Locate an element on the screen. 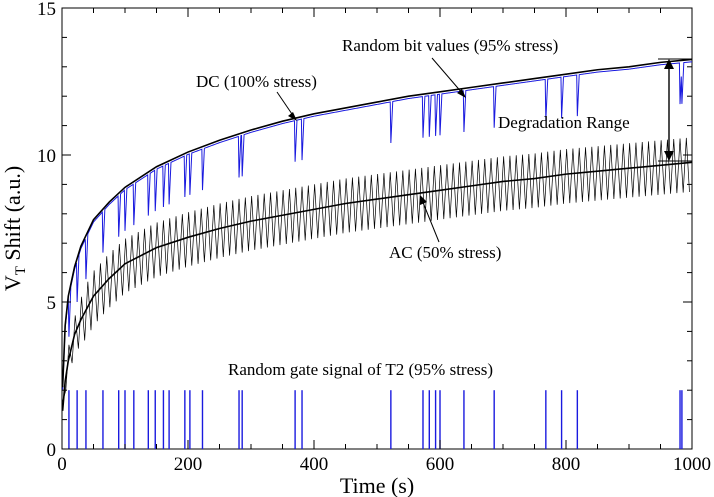 The image size is (714, 497). x-tick-label: 1000 is located at coordinates (692, 464).